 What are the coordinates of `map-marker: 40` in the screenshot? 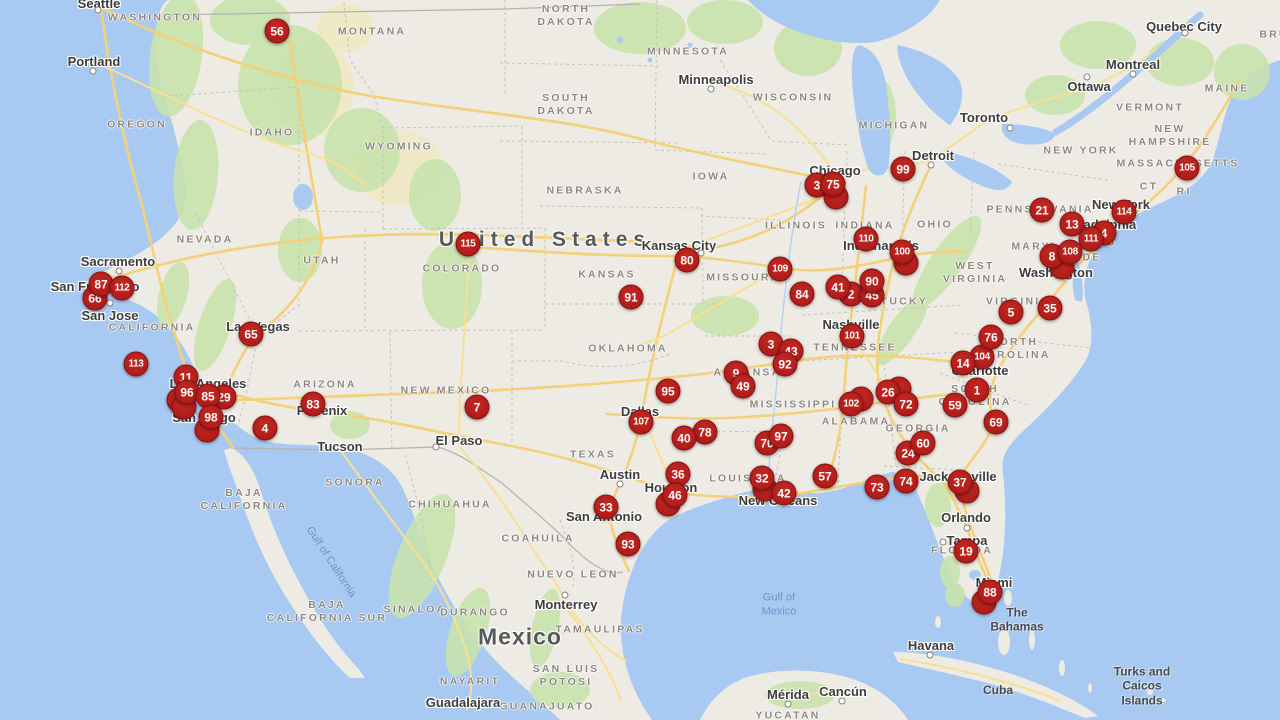 It's located at (684, 438).